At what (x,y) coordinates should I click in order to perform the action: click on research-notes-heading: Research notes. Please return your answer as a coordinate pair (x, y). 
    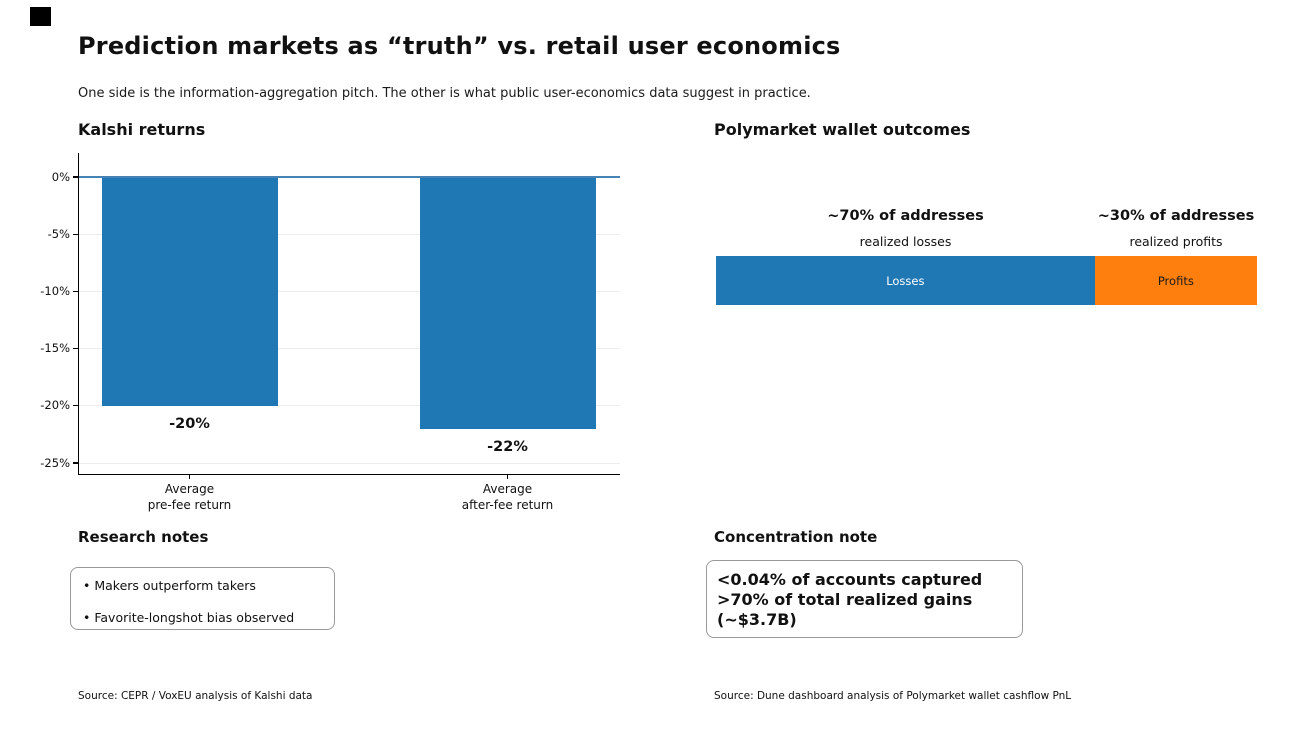
    Looking at the image, I should click on (143, 537).